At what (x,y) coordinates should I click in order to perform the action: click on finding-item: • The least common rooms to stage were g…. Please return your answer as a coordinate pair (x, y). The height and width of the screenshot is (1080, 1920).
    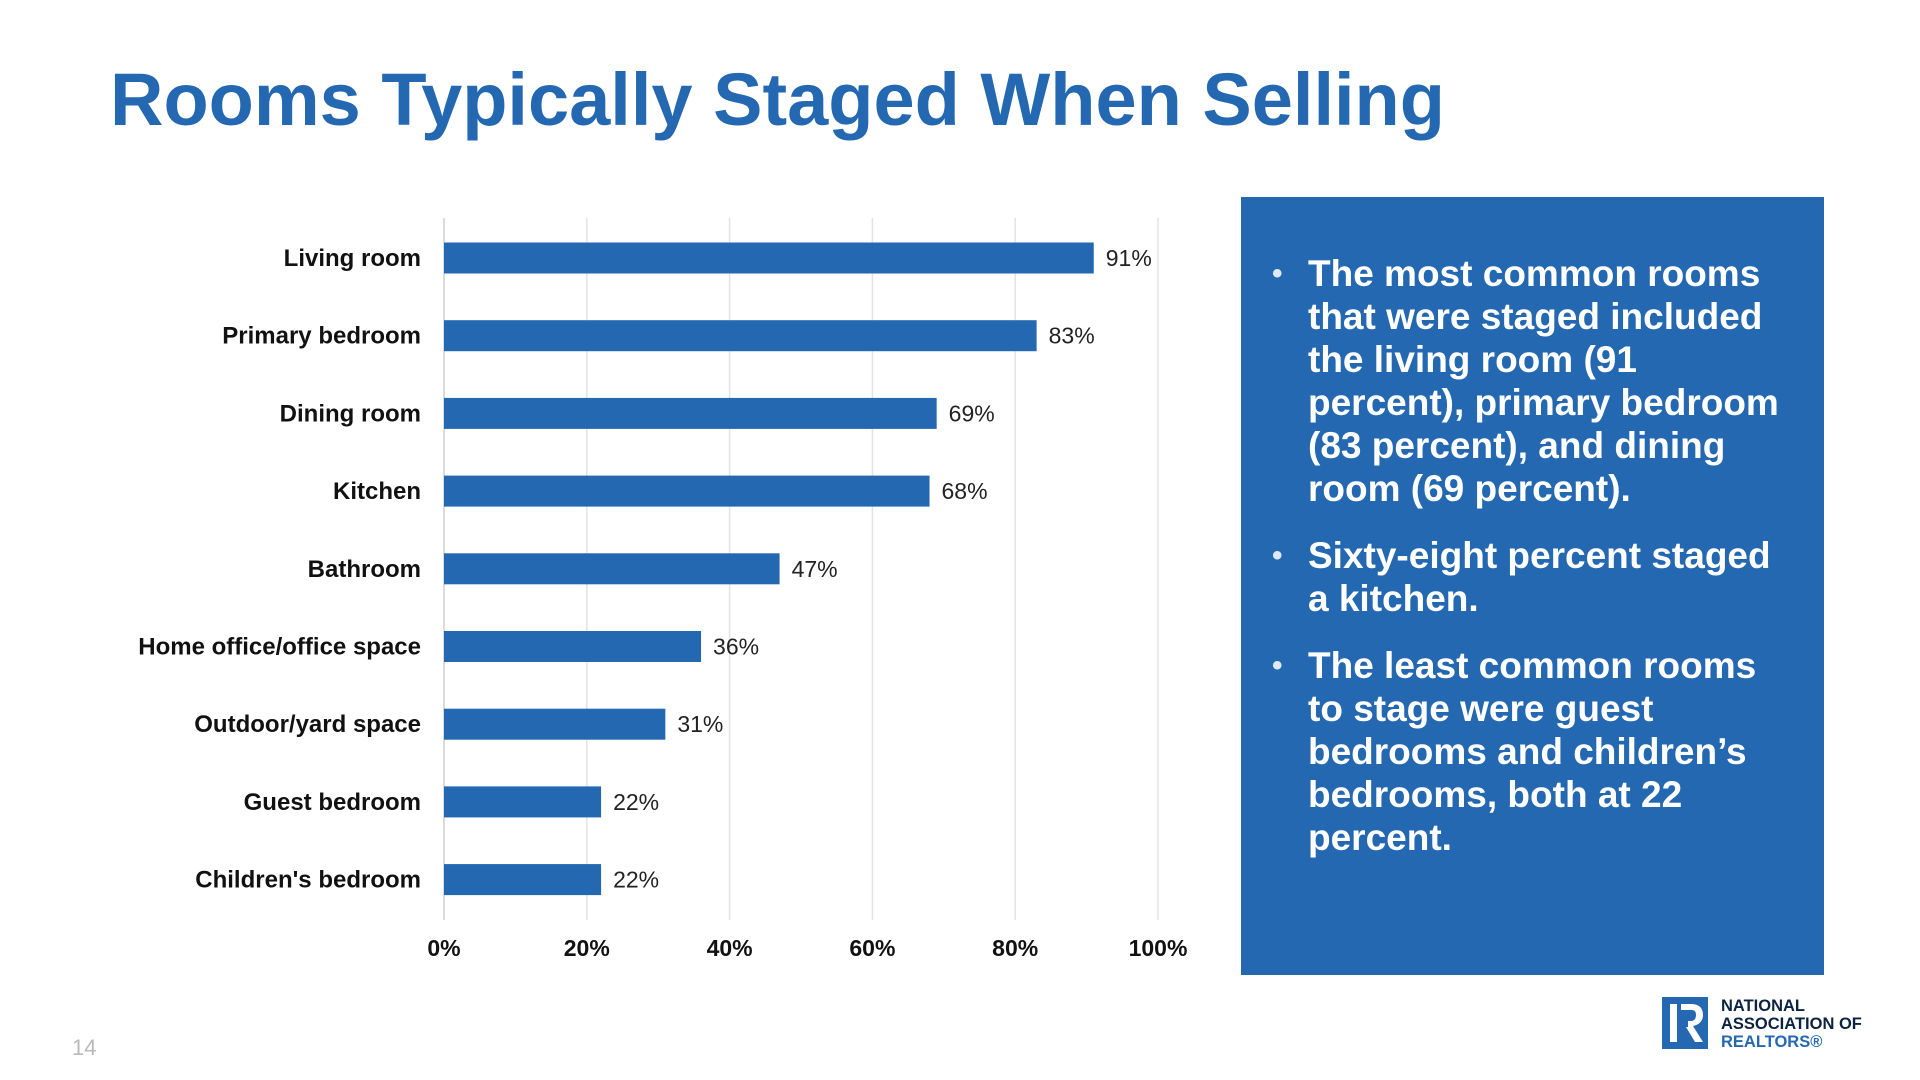
    Looking at the image, I should click on (1531, 751).